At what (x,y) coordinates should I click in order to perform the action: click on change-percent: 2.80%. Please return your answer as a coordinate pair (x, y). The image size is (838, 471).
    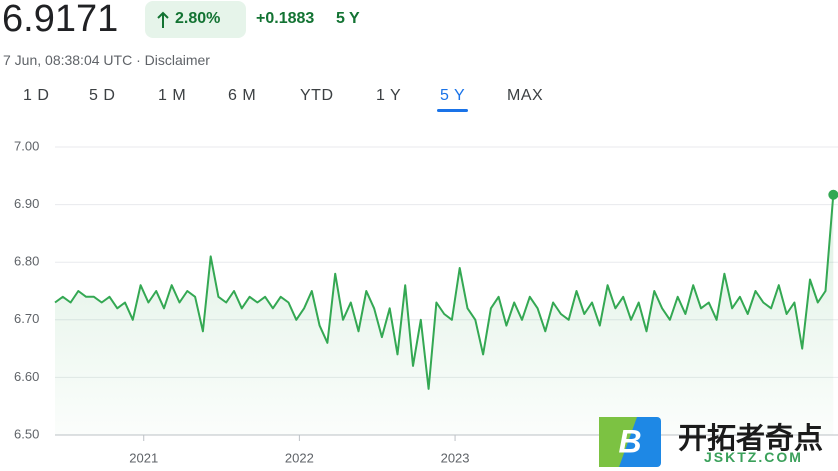
    Looking at the image, I should click on (198, 18).